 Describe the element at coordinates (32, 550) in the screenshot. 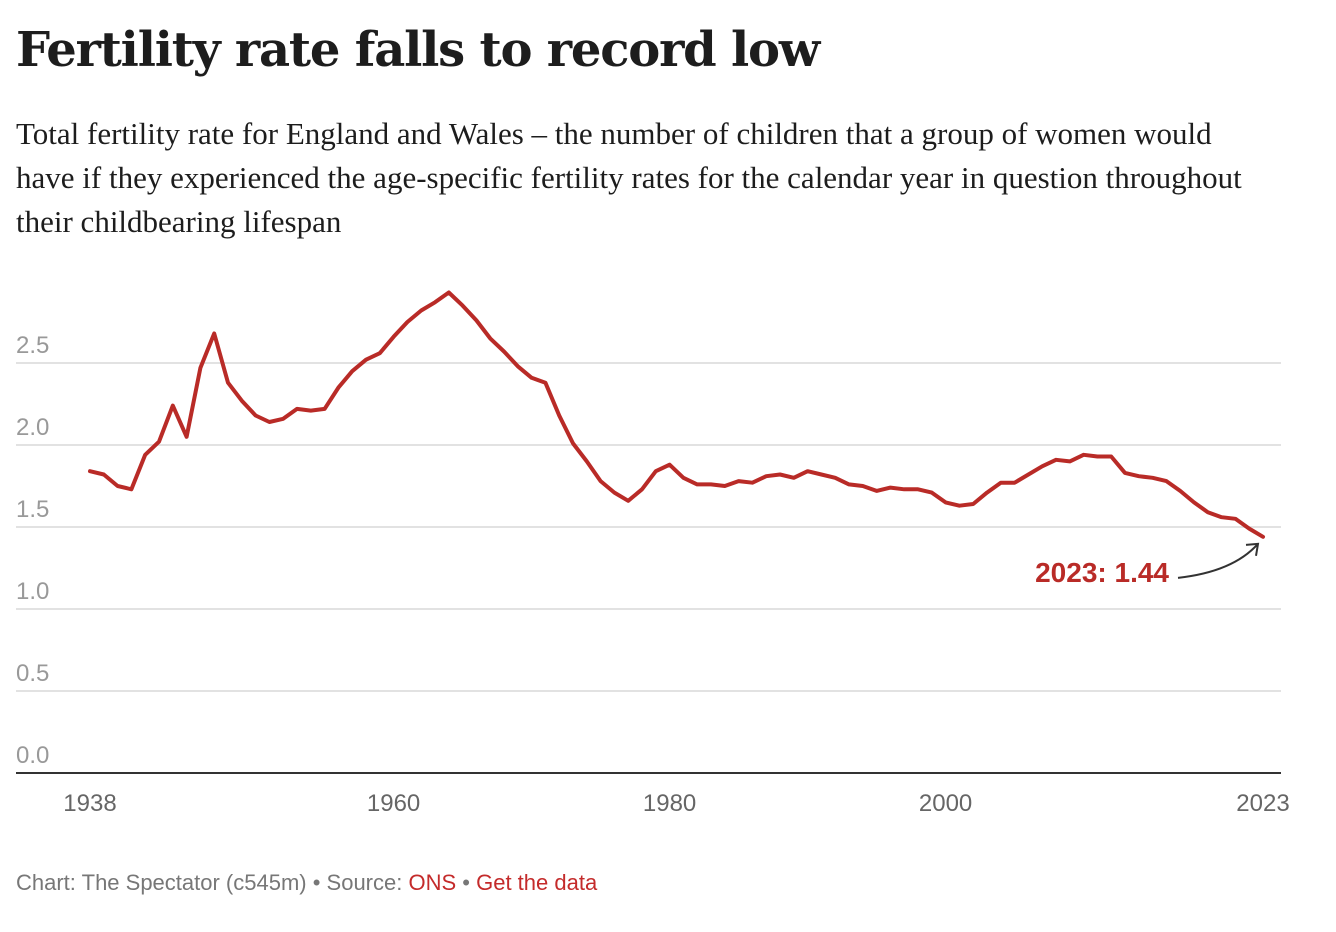

I see `y-axis-tick-labels: 0.0 0.5 1.0 1.5 2.0 2.5` at that location.